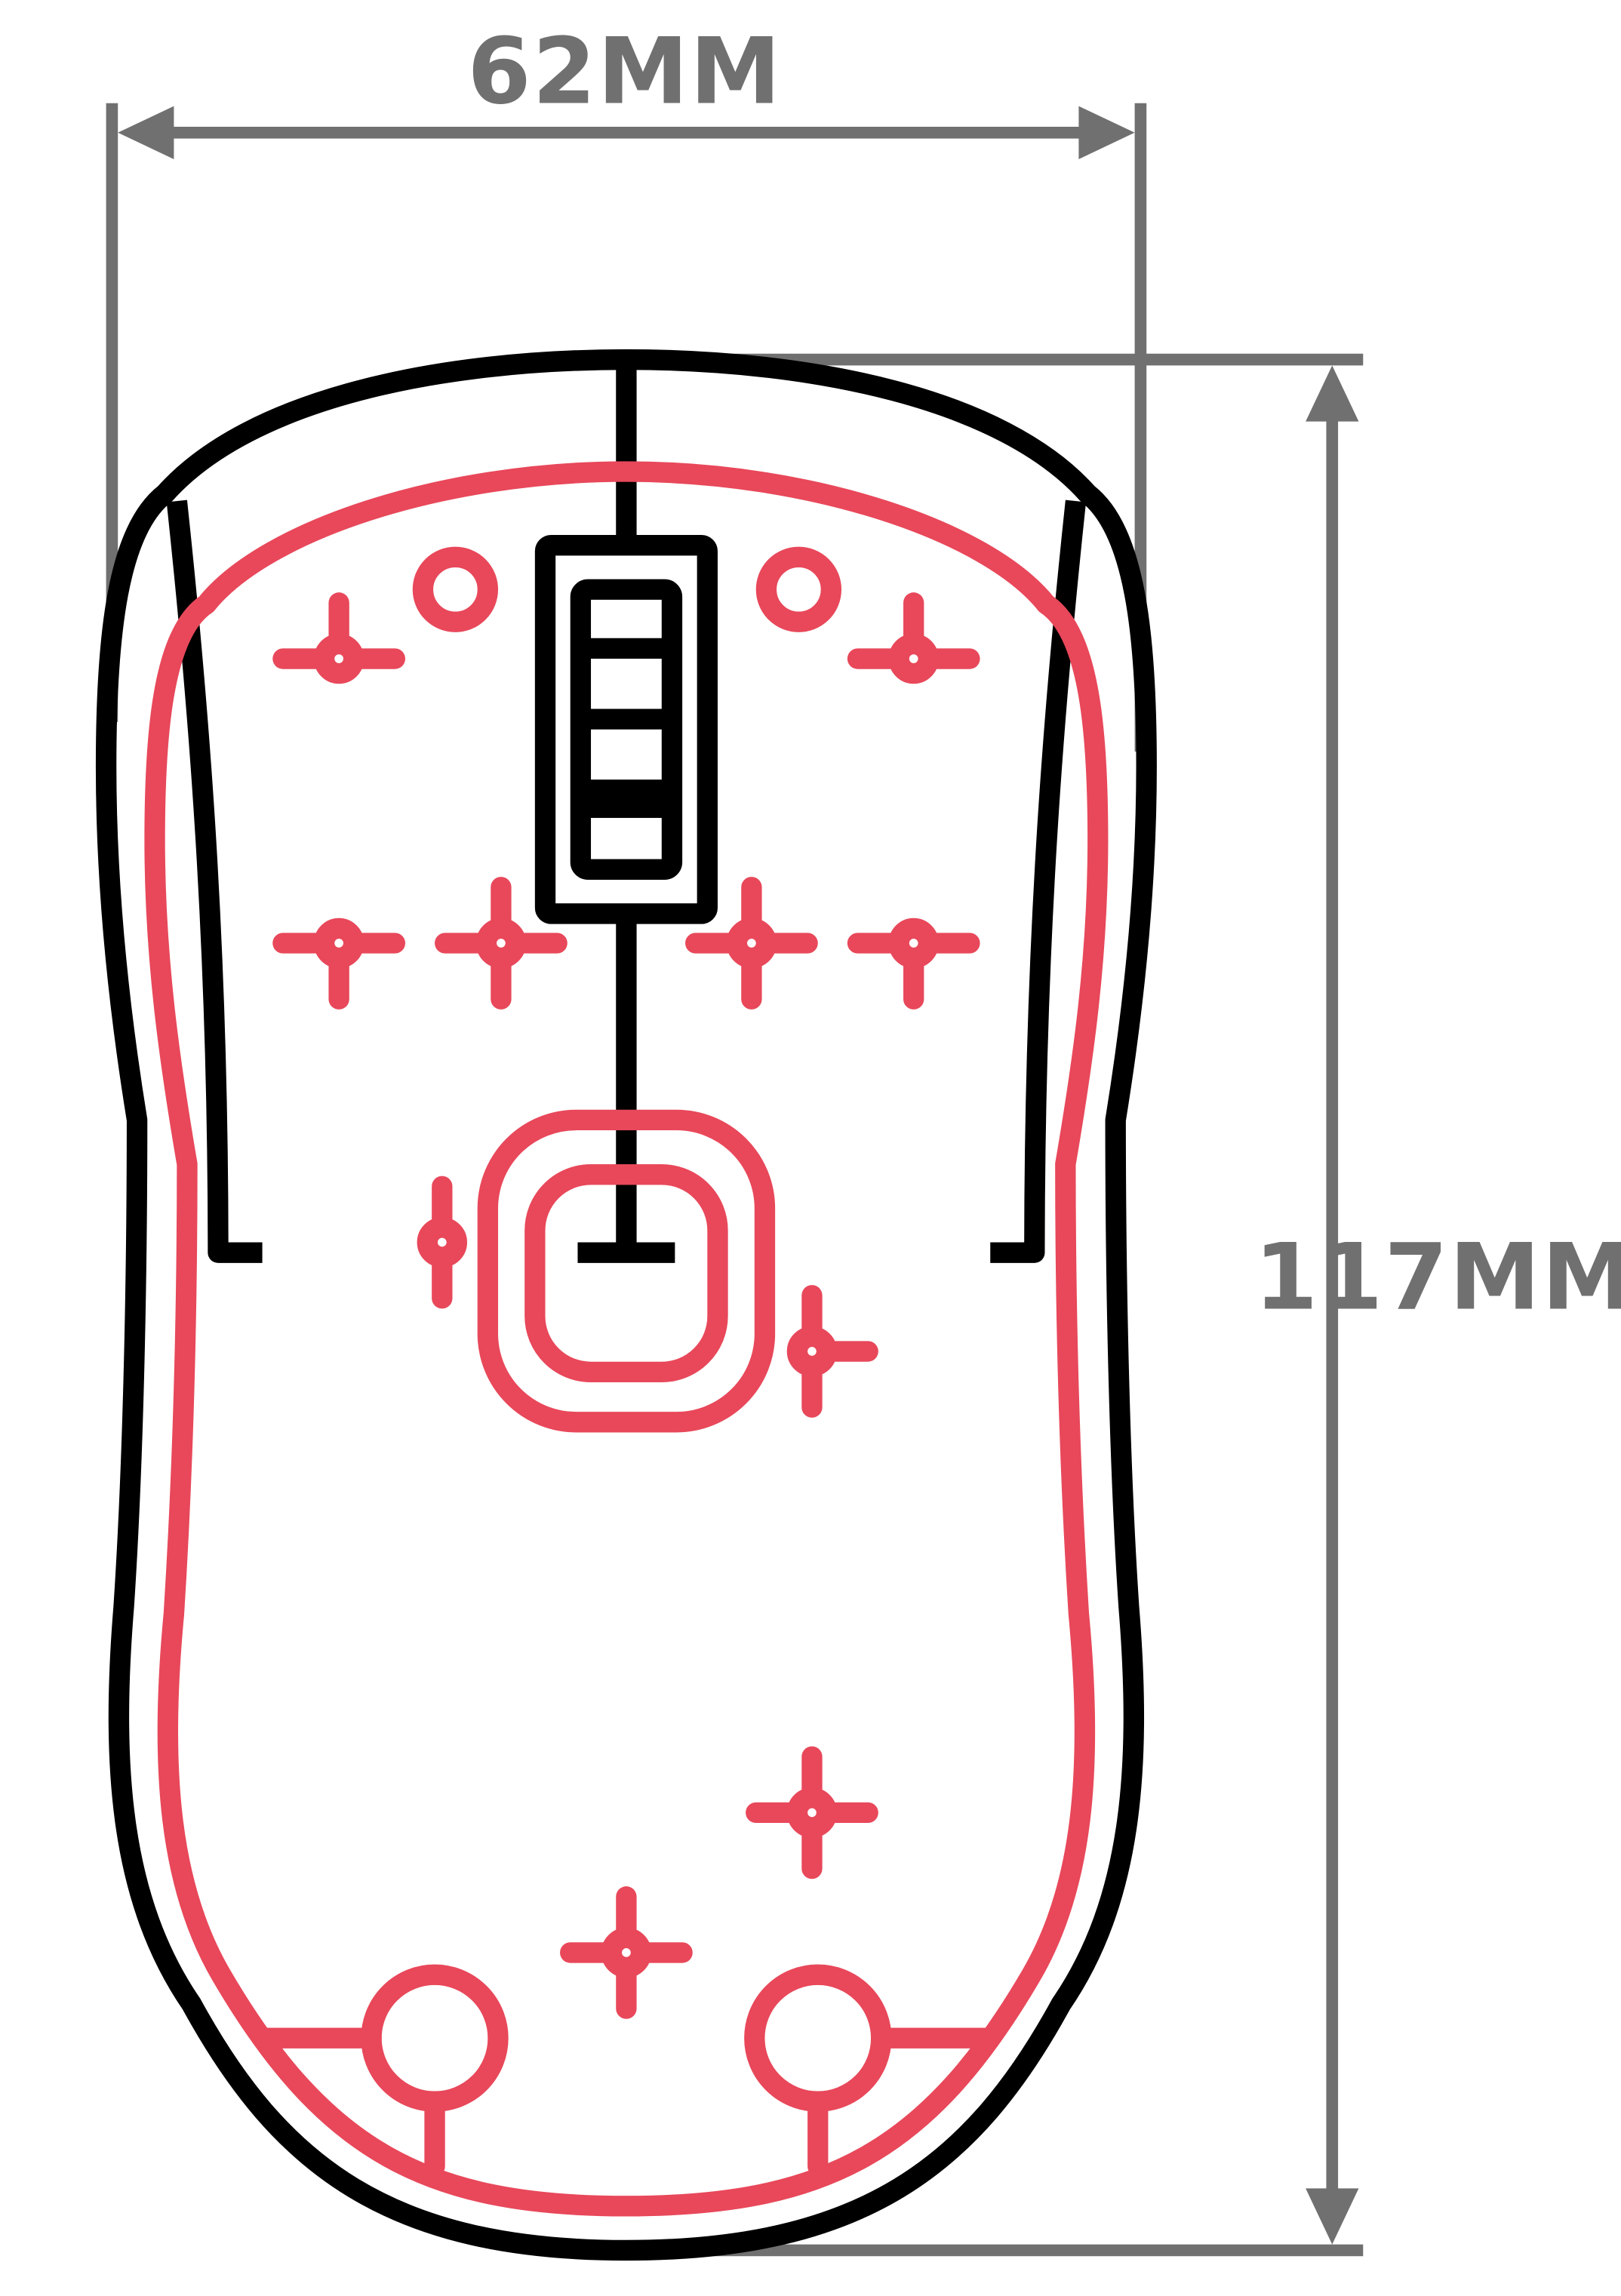  What do you see at coordinates (624, 72) in the screenshot?
I see `width-label: 62MM` at bounding box center [624, 72].